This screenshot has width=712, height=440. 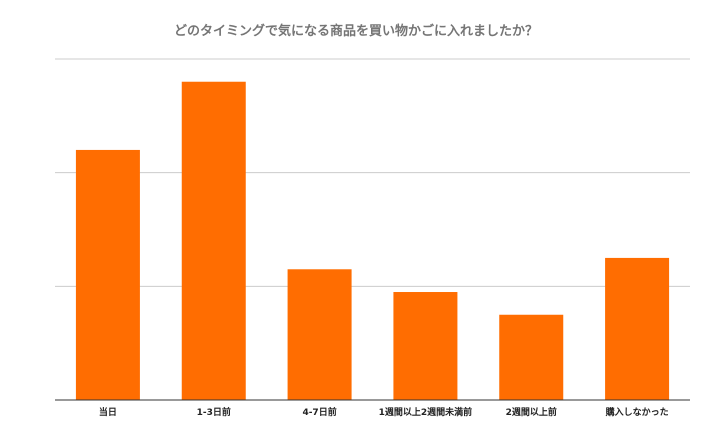 What do you see at coordinates (214, 412) in the screenshot?
I see `x-tick-label: 1-3日前` at bounding box center [214, 412].